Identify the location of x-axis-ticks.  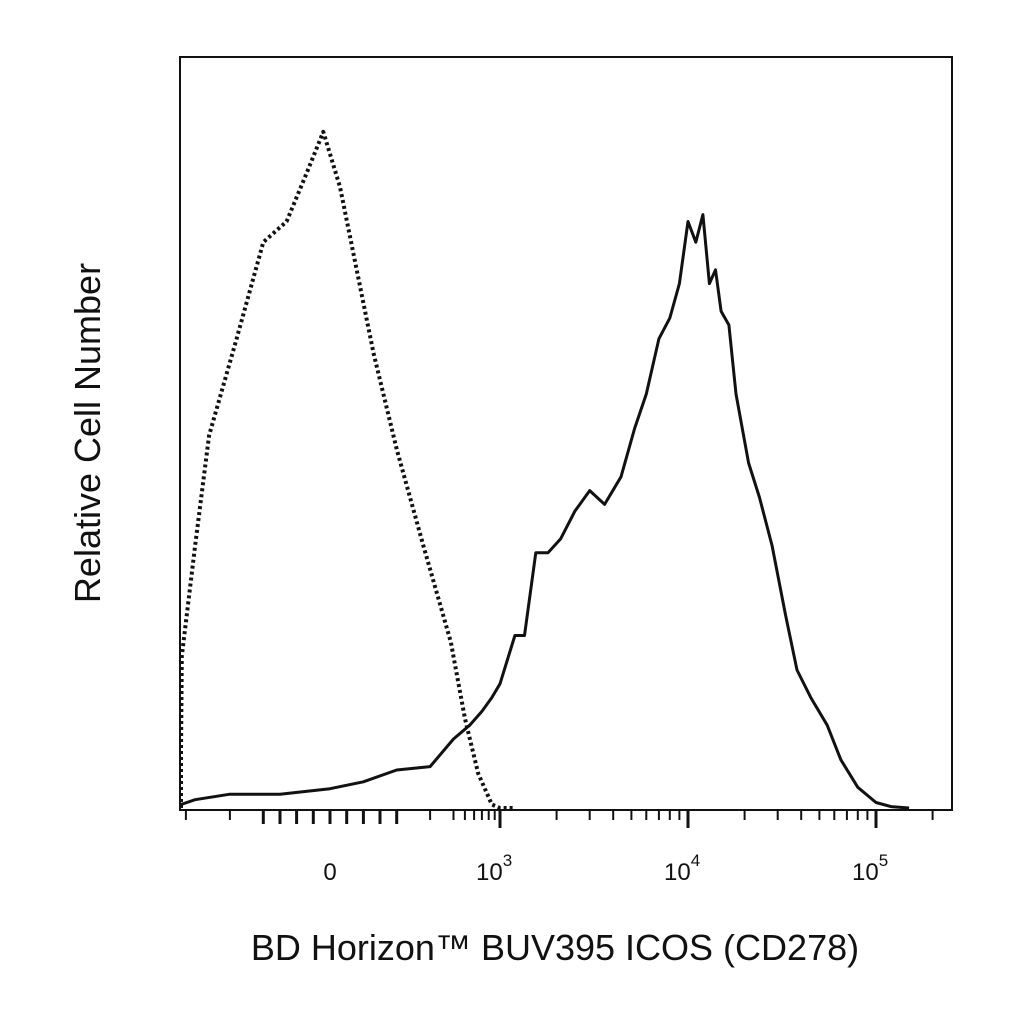
(559, 819).